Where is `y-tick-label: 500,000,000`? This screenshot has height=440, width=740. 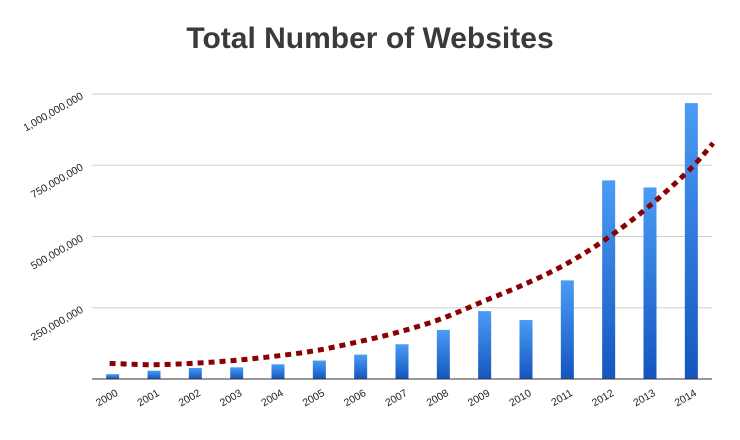
y-tick-label: 500,000,000 is located at coordinates (57, 253).